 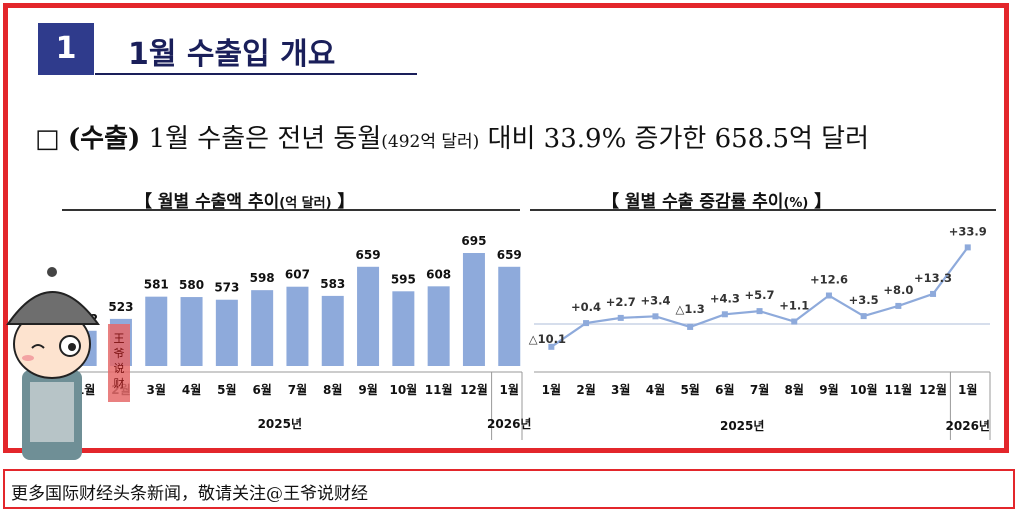 I want to click on line-value-label-4: △1.3, so click(x=690, y=309).